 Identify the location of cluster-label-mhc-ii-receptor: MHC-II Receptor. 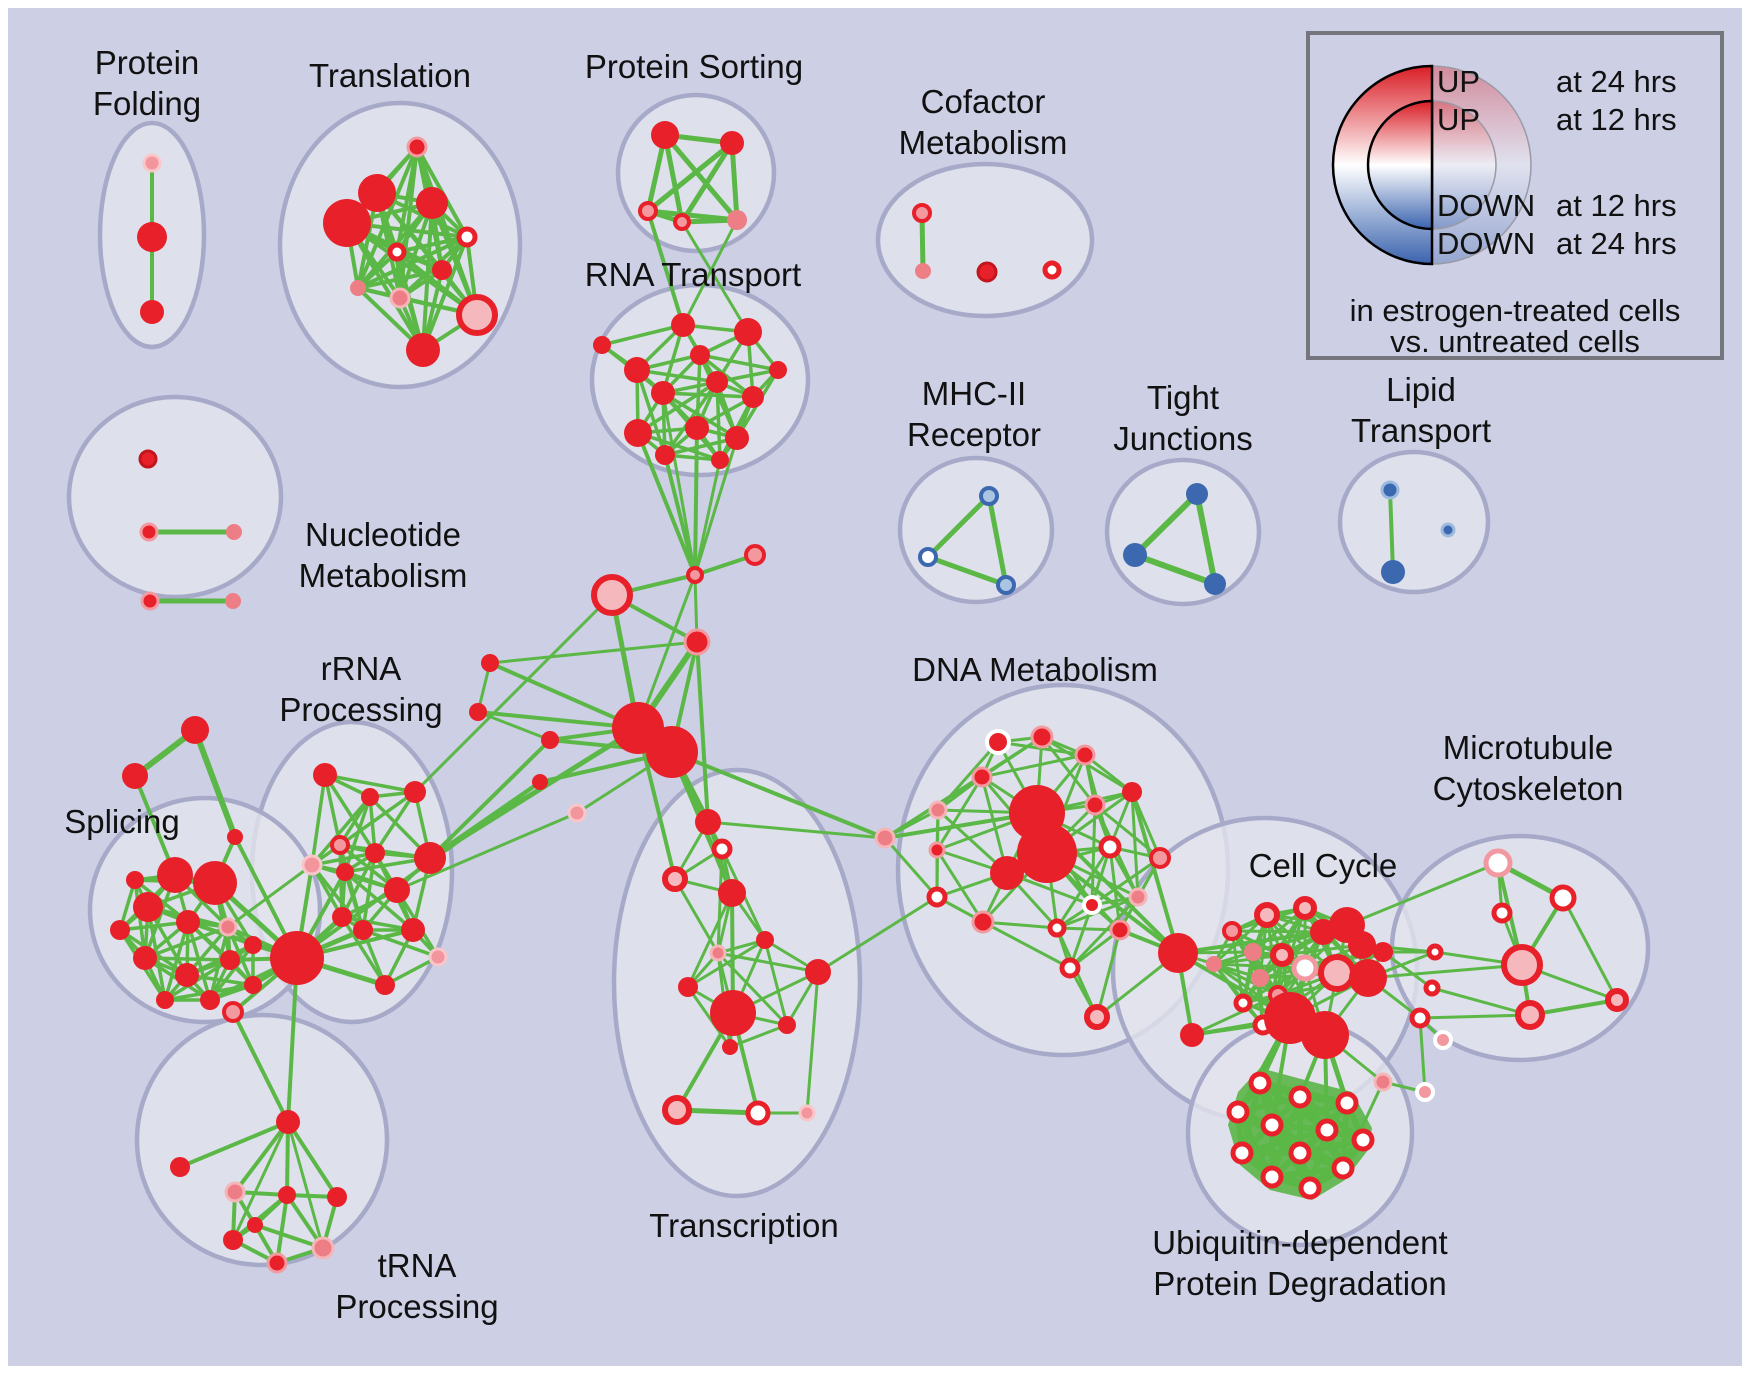
(974, 414).